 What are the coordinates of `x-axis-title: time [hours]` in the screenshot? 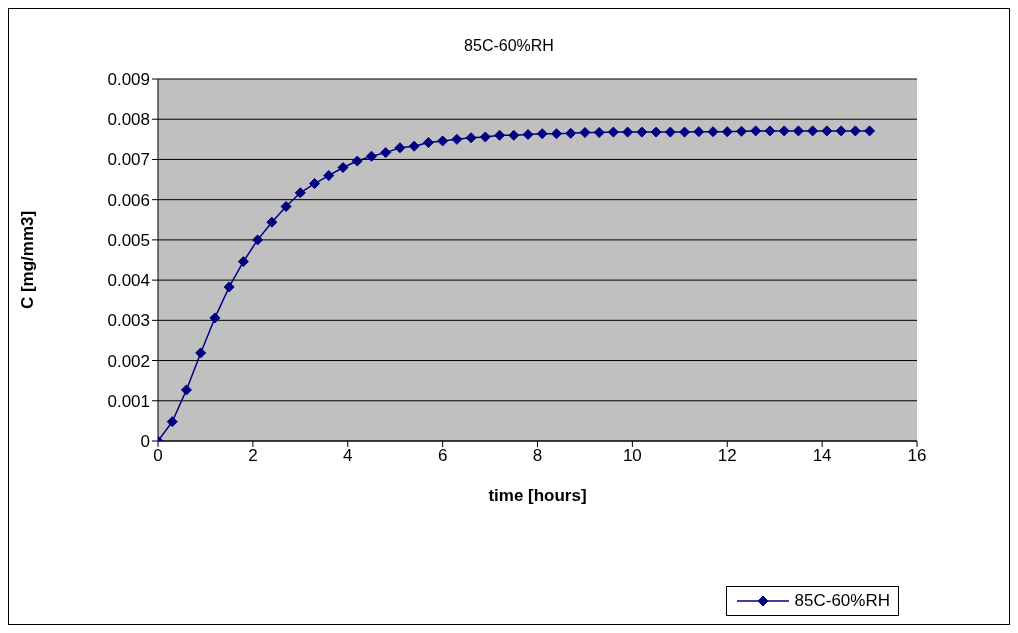 It's located at (537, 495).